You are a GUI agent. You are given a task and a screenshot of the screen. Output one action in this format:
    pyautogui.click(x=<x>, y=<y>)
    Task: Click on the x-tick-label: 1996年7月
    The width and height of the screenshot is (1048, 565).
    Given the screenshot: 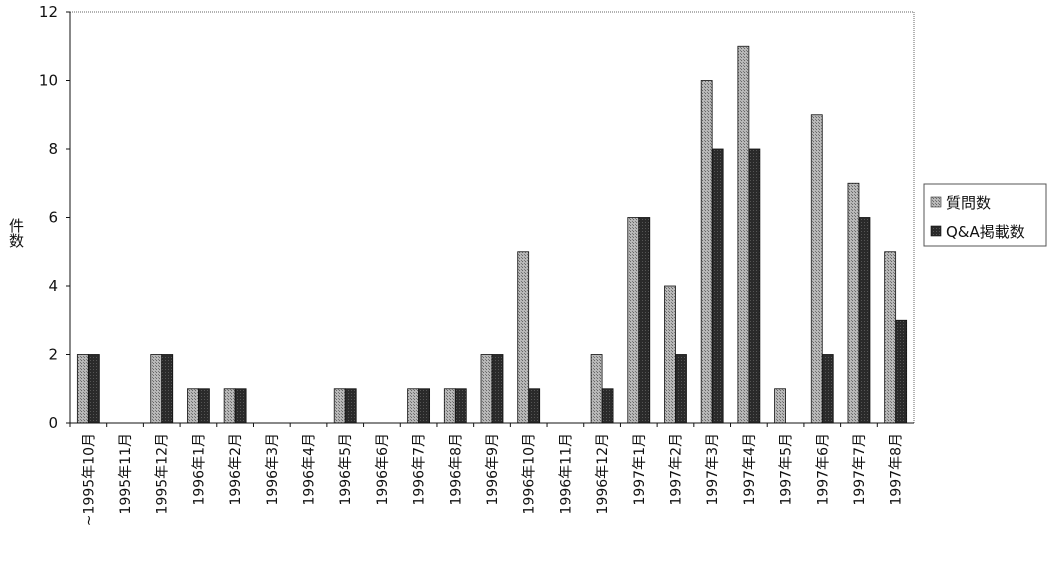 What is the action you would take?
    pyautogui.click(x=420, y=469)
    